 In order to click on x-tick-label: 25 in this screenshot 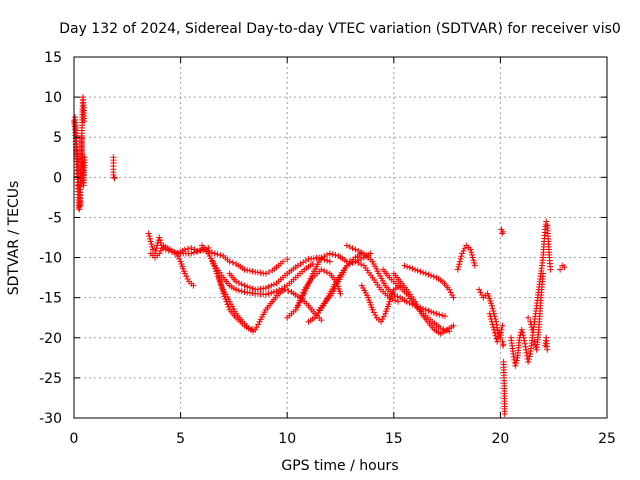, I will do `click(607, 439)`.